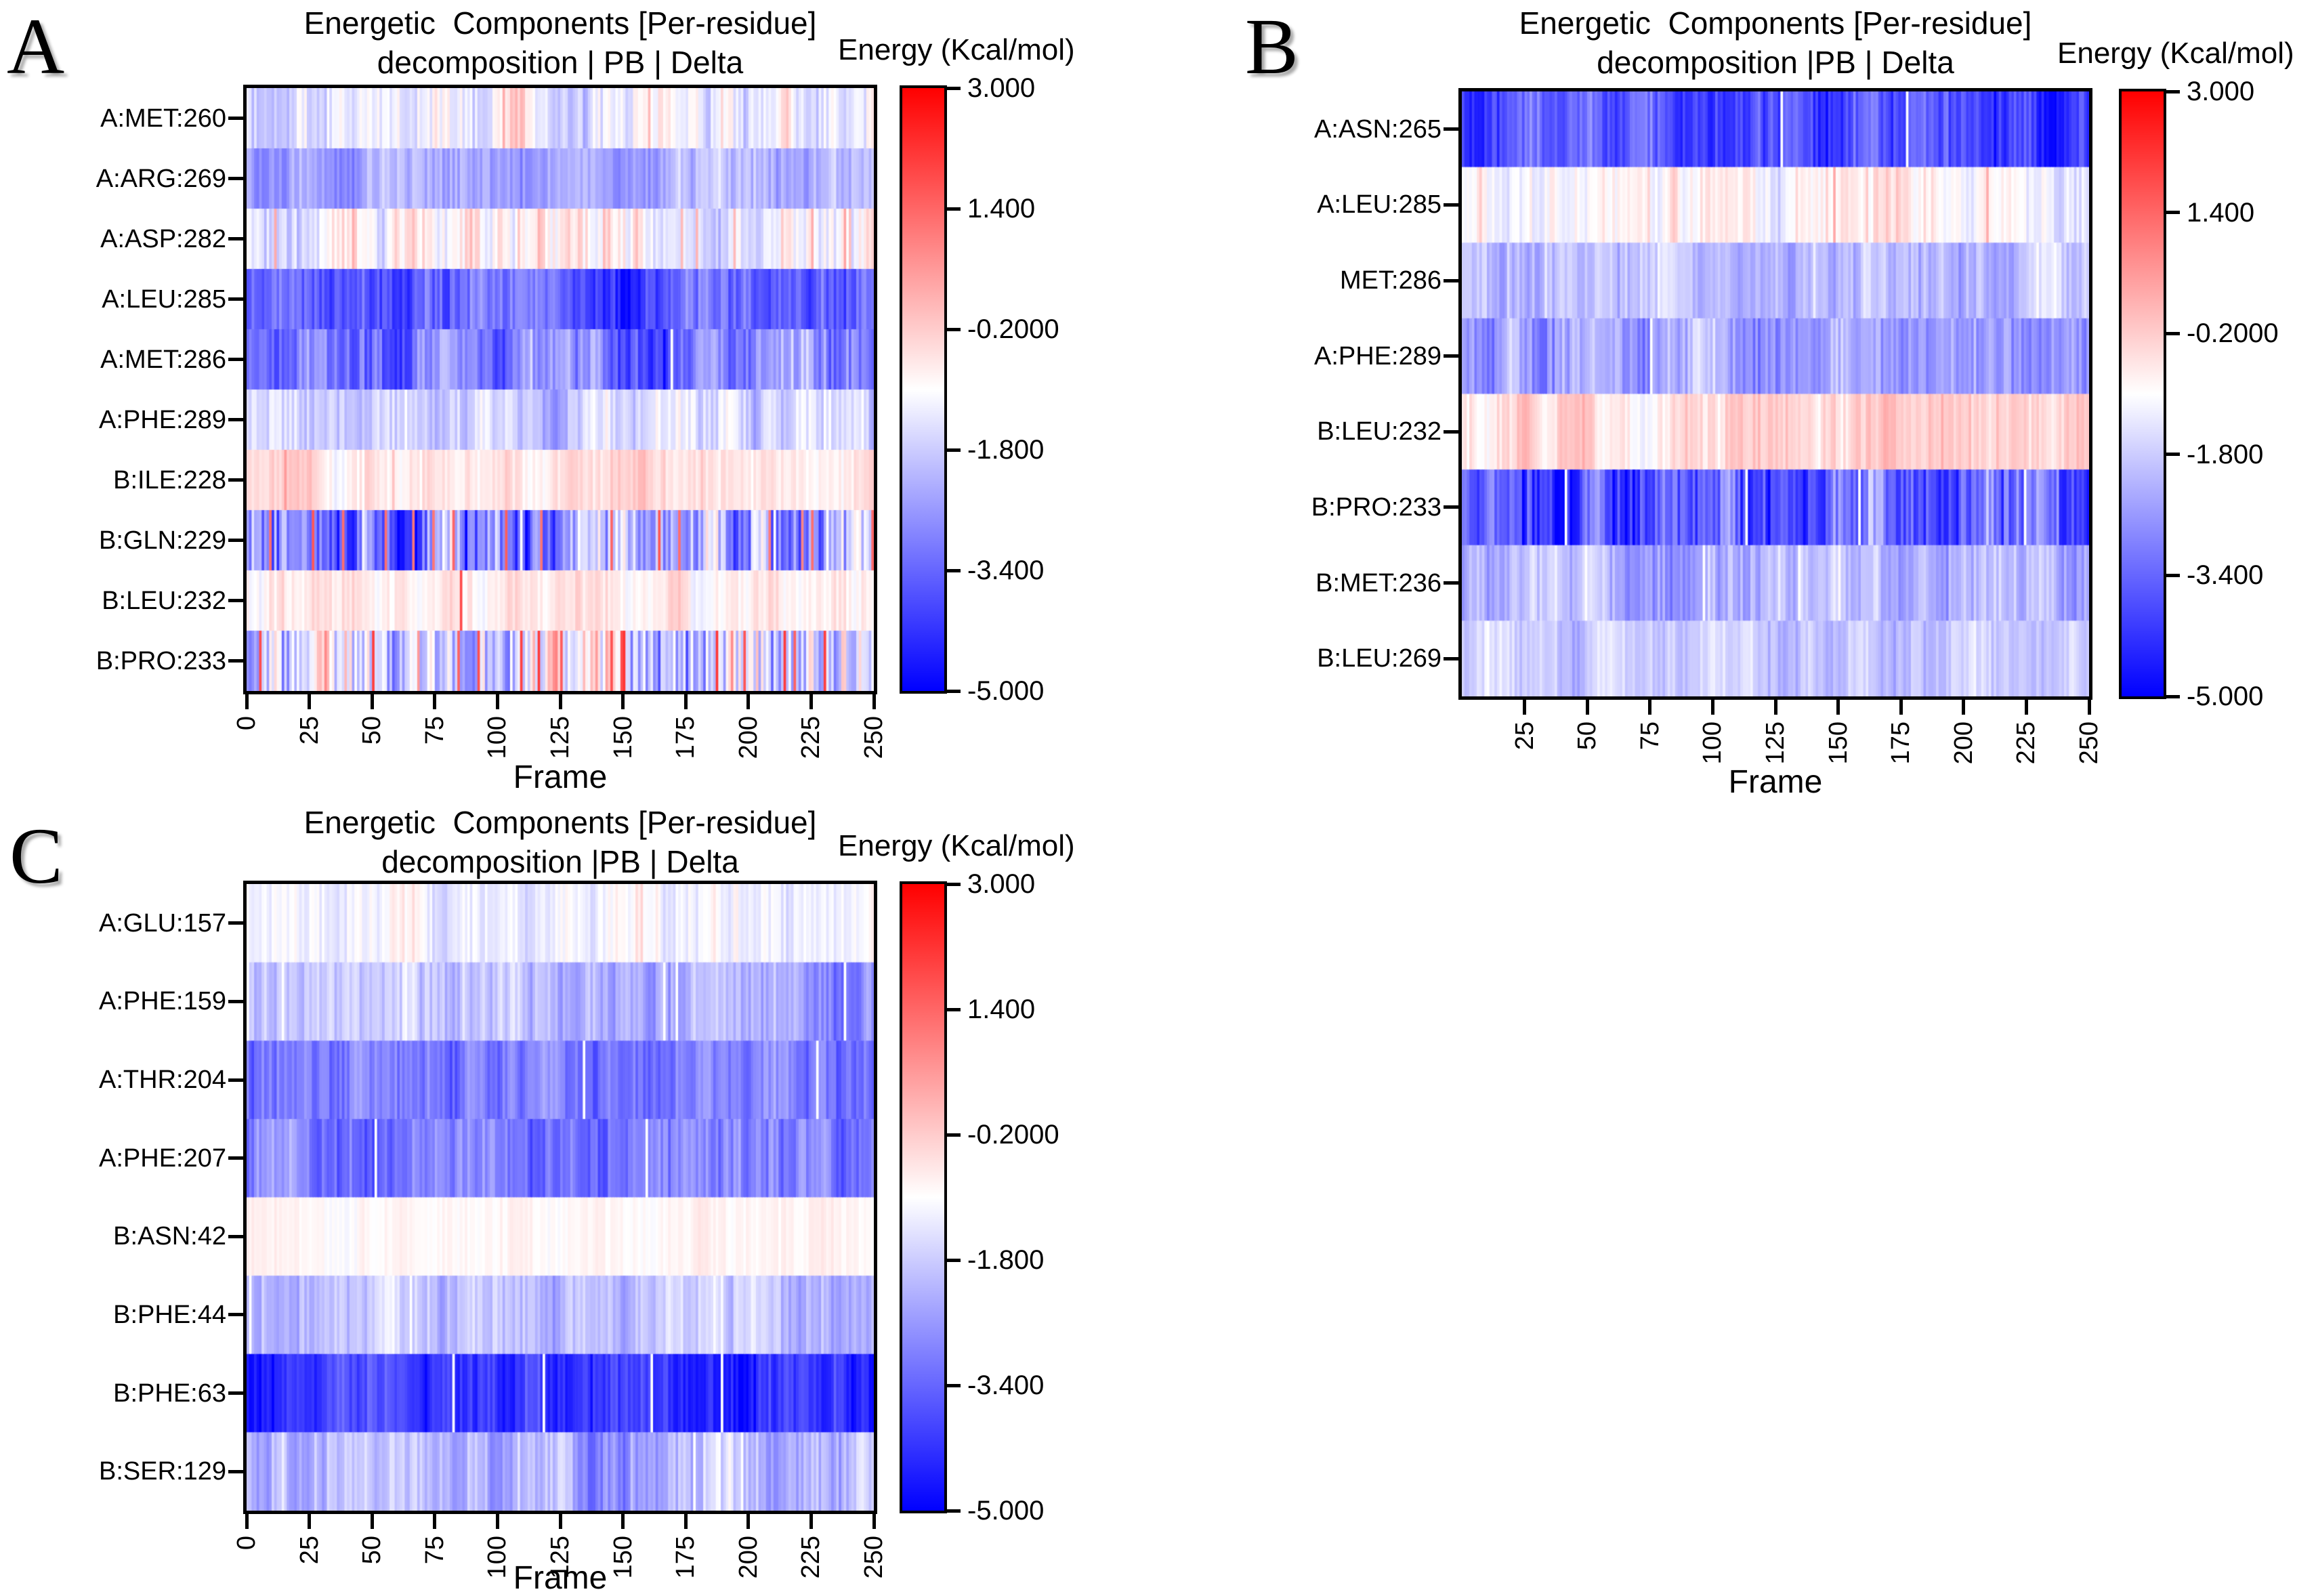 The height and width of the screenshot is (1596, 2316). Describe the element at coordinates (1006, 450) in the screenshot. I see `colorbar-tick-label: -1.800` at that location.